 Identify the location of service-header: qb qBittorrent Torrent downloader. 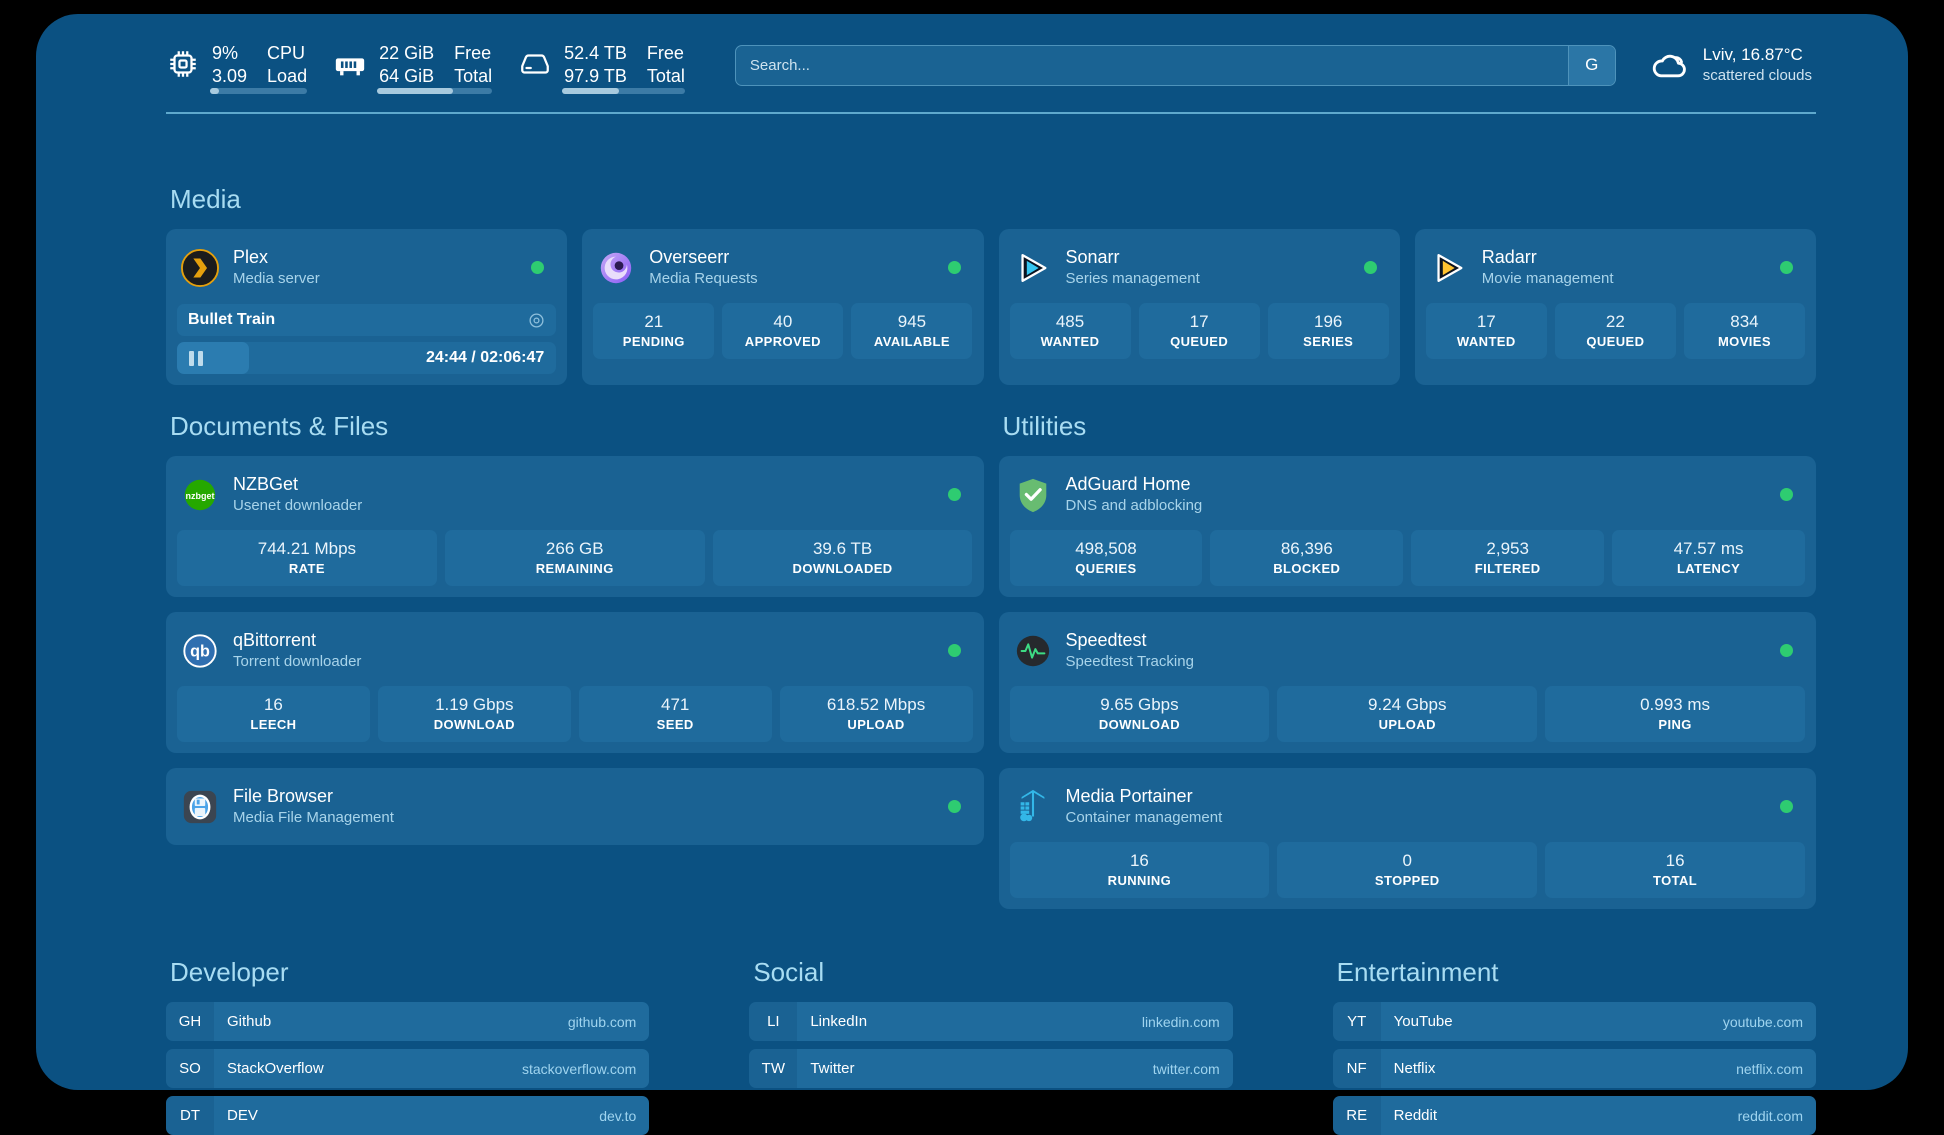
(575, 650).